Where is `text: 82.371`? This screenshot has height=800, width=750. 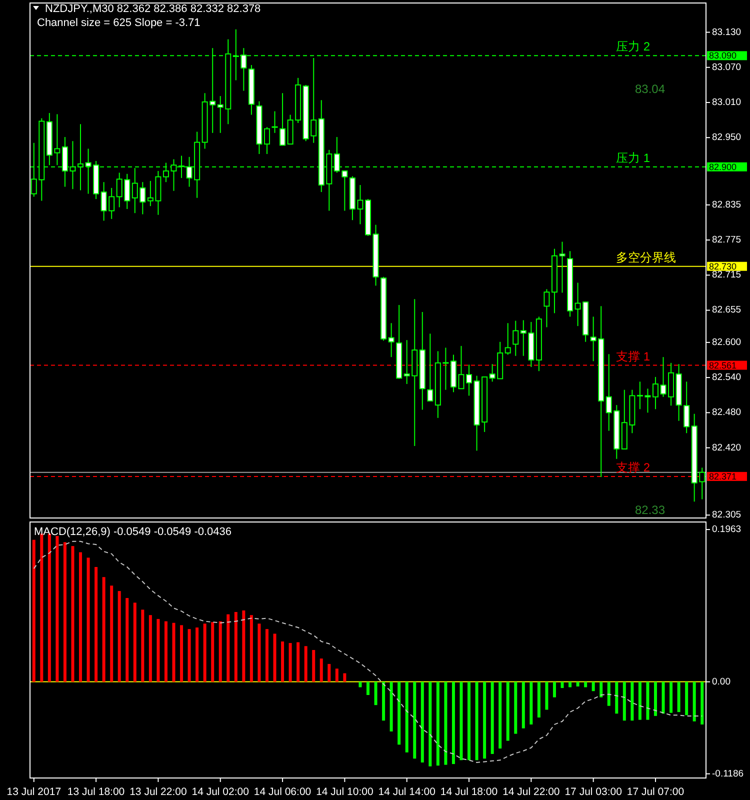 text: 82.371 is located at coordinates (723, 476).